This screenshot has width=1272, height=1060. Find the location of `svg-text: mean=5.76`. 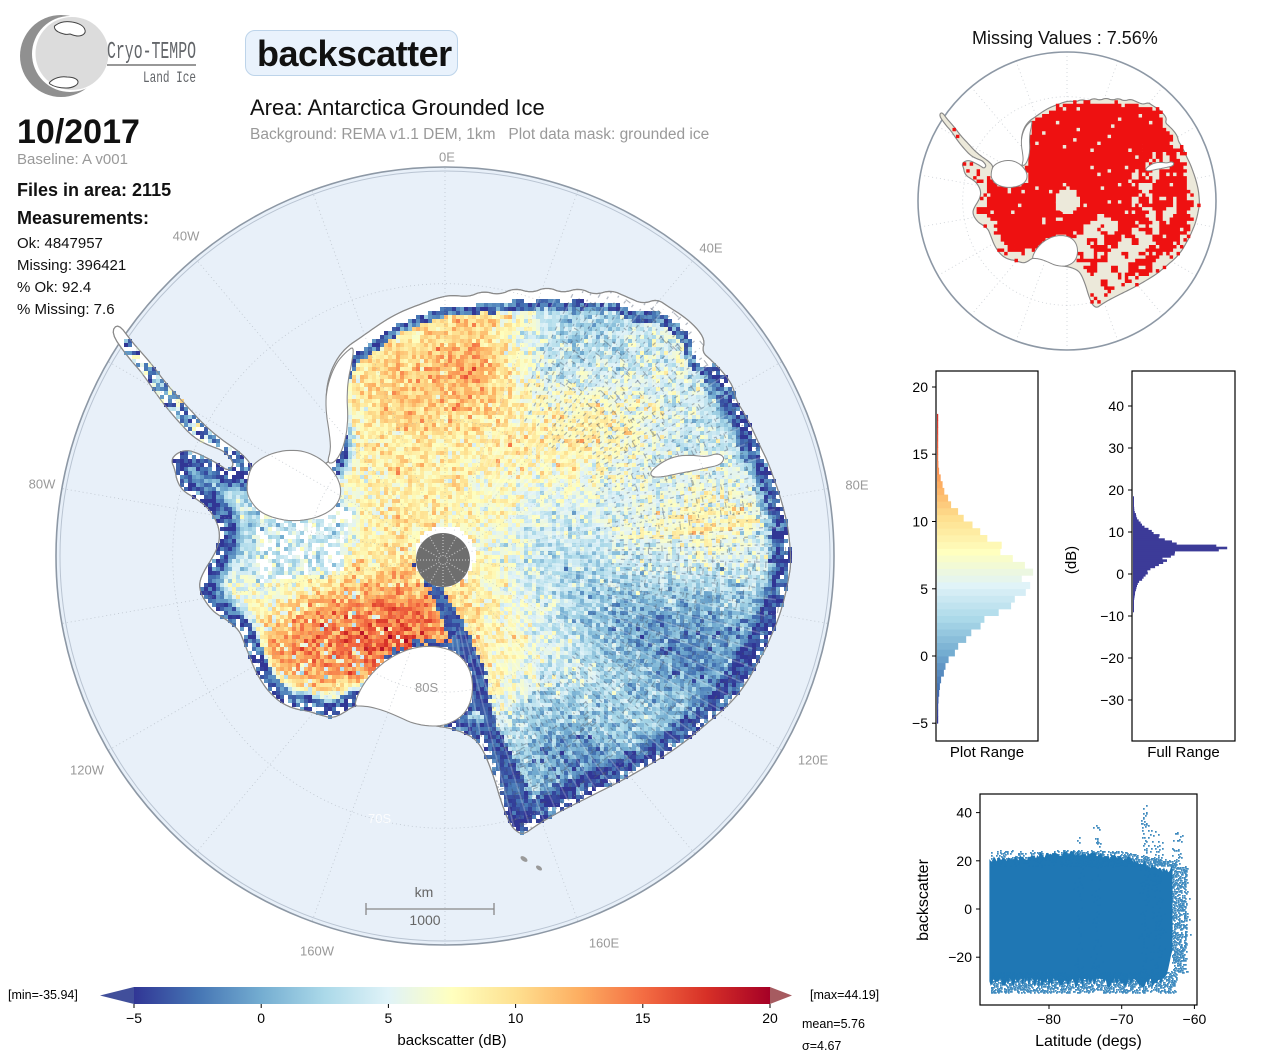

svg-text: mean=5.76 is located at coordinates (833, 1024).